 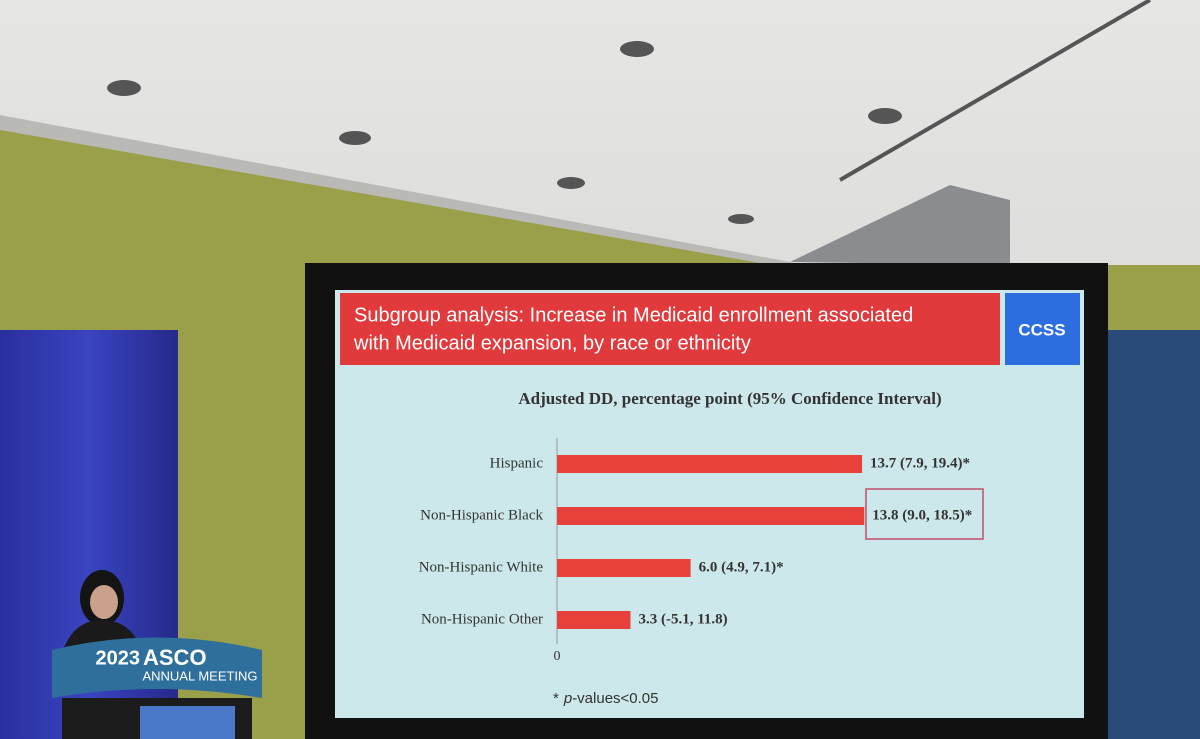 I want to click on footnote: * p-values<0.05, so click(x=606, y=698).